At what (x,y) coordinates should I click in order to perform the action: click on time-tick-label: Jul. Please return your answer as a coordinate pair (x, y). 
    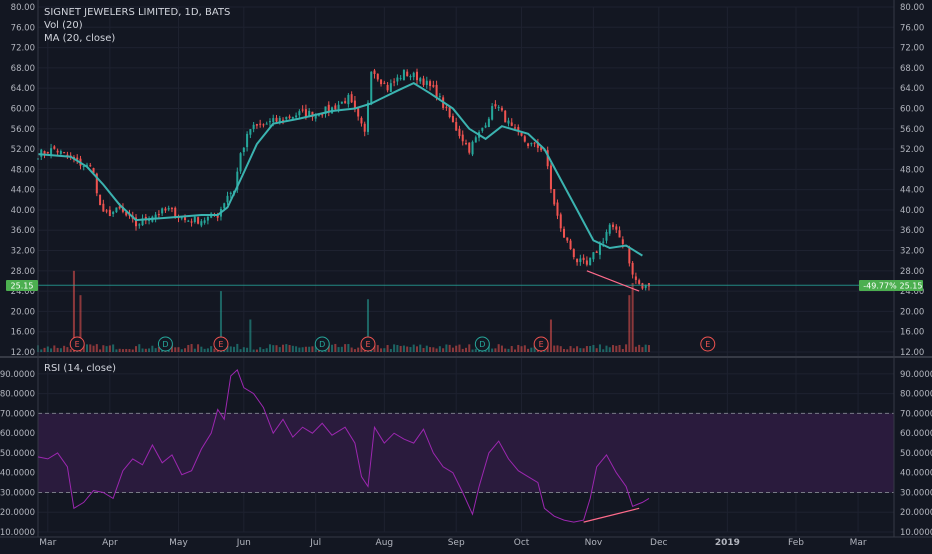
    Looking at the image, I should click on (315, 543).